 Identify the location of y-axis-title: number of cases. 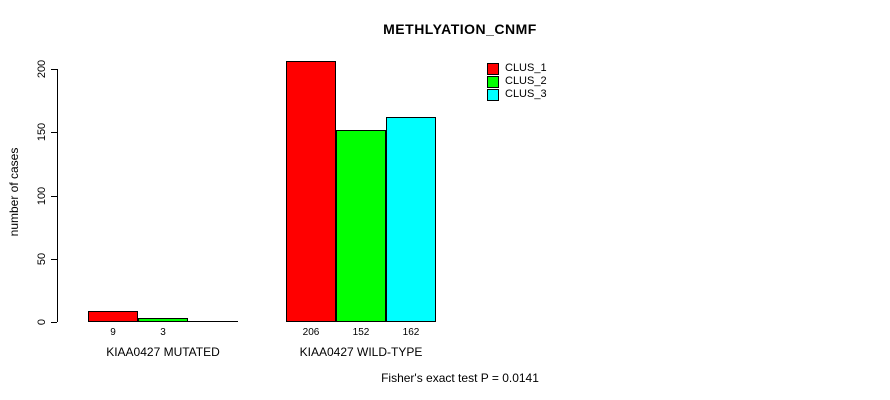
(14, 192).